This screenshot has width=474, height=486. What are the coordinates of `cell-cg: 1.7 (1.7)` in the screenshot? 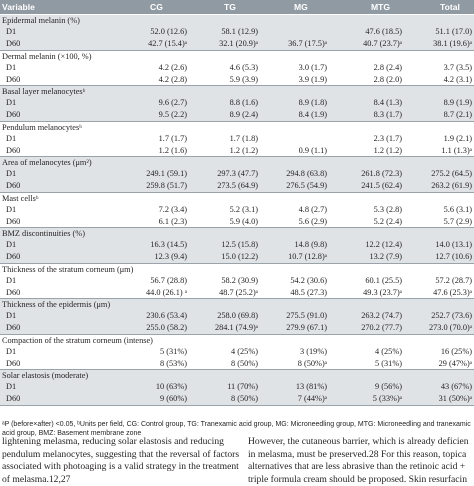 It's located at (172, 138).